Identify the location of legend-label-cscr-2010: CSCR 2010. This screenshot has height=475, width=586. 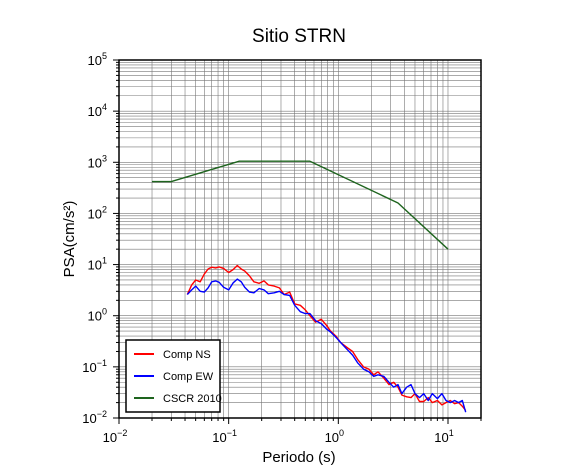
(192, 399).